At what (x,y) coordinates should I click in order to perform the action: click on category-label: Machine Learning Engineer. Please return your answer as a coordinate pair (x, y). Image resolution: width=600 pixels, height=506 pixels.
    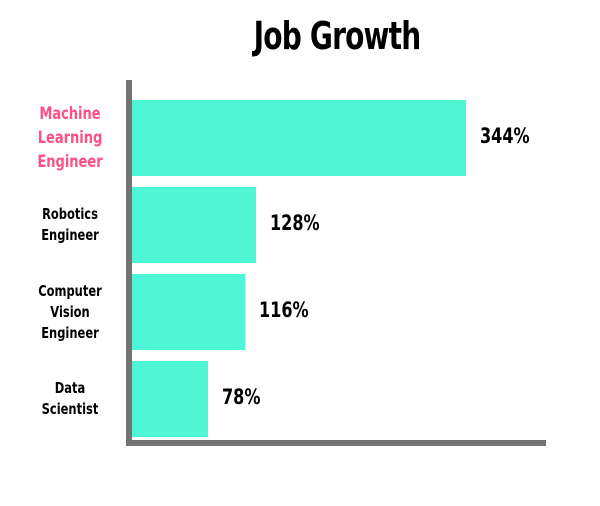
    Looking at the image, I should click on (70, 138).